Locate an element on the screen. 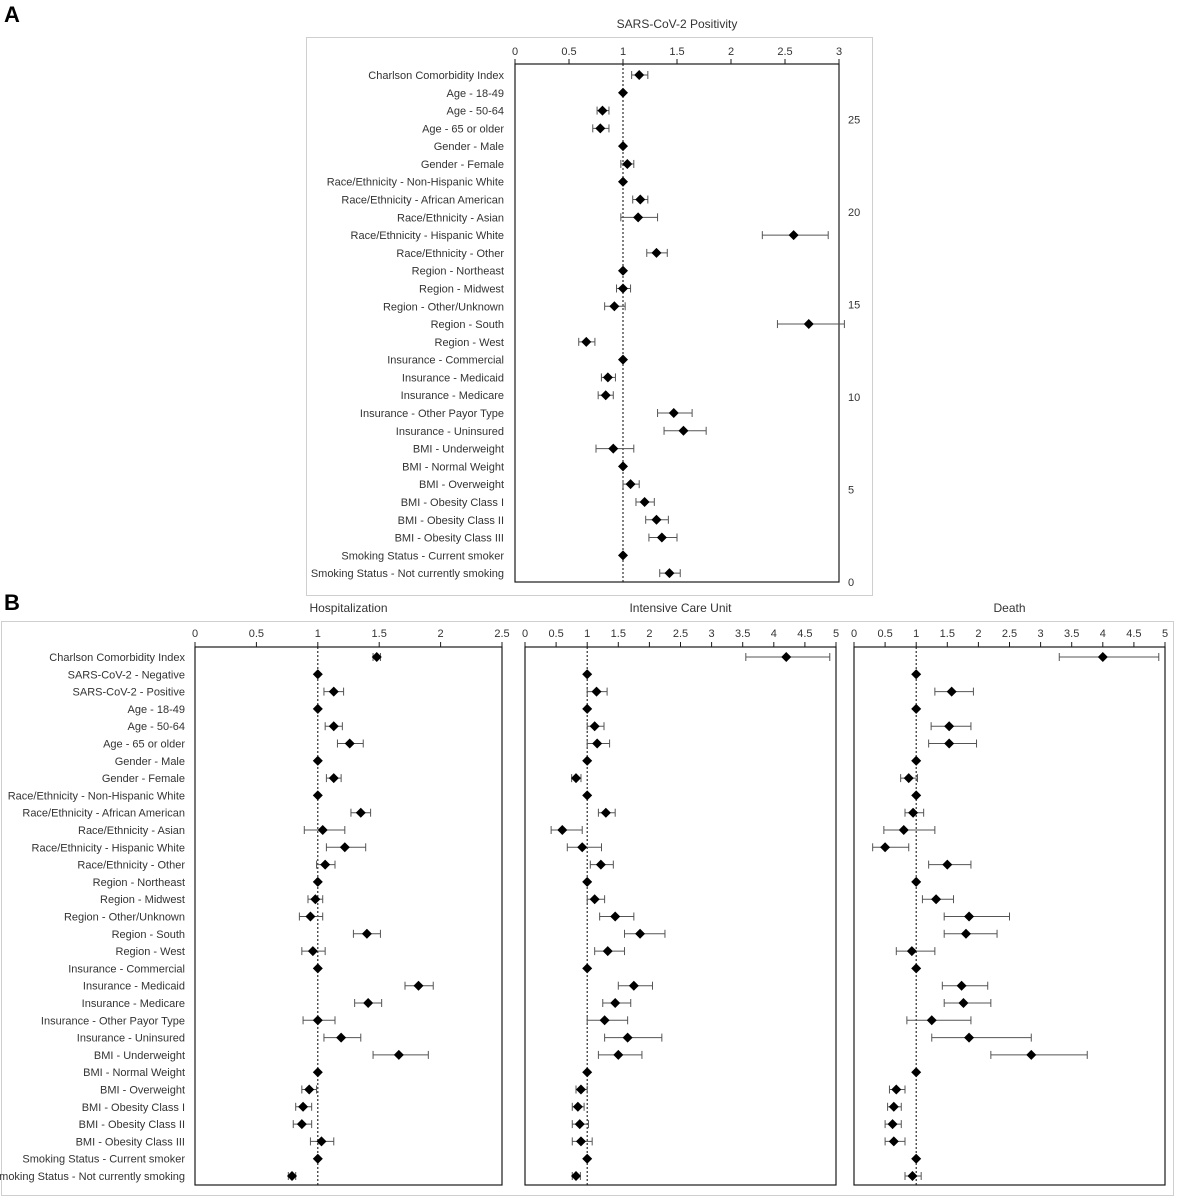 The height and width of the screenshot is (1200, 1177). chart-1-right-axis-label: 25 is located at coordinates (854, 121).